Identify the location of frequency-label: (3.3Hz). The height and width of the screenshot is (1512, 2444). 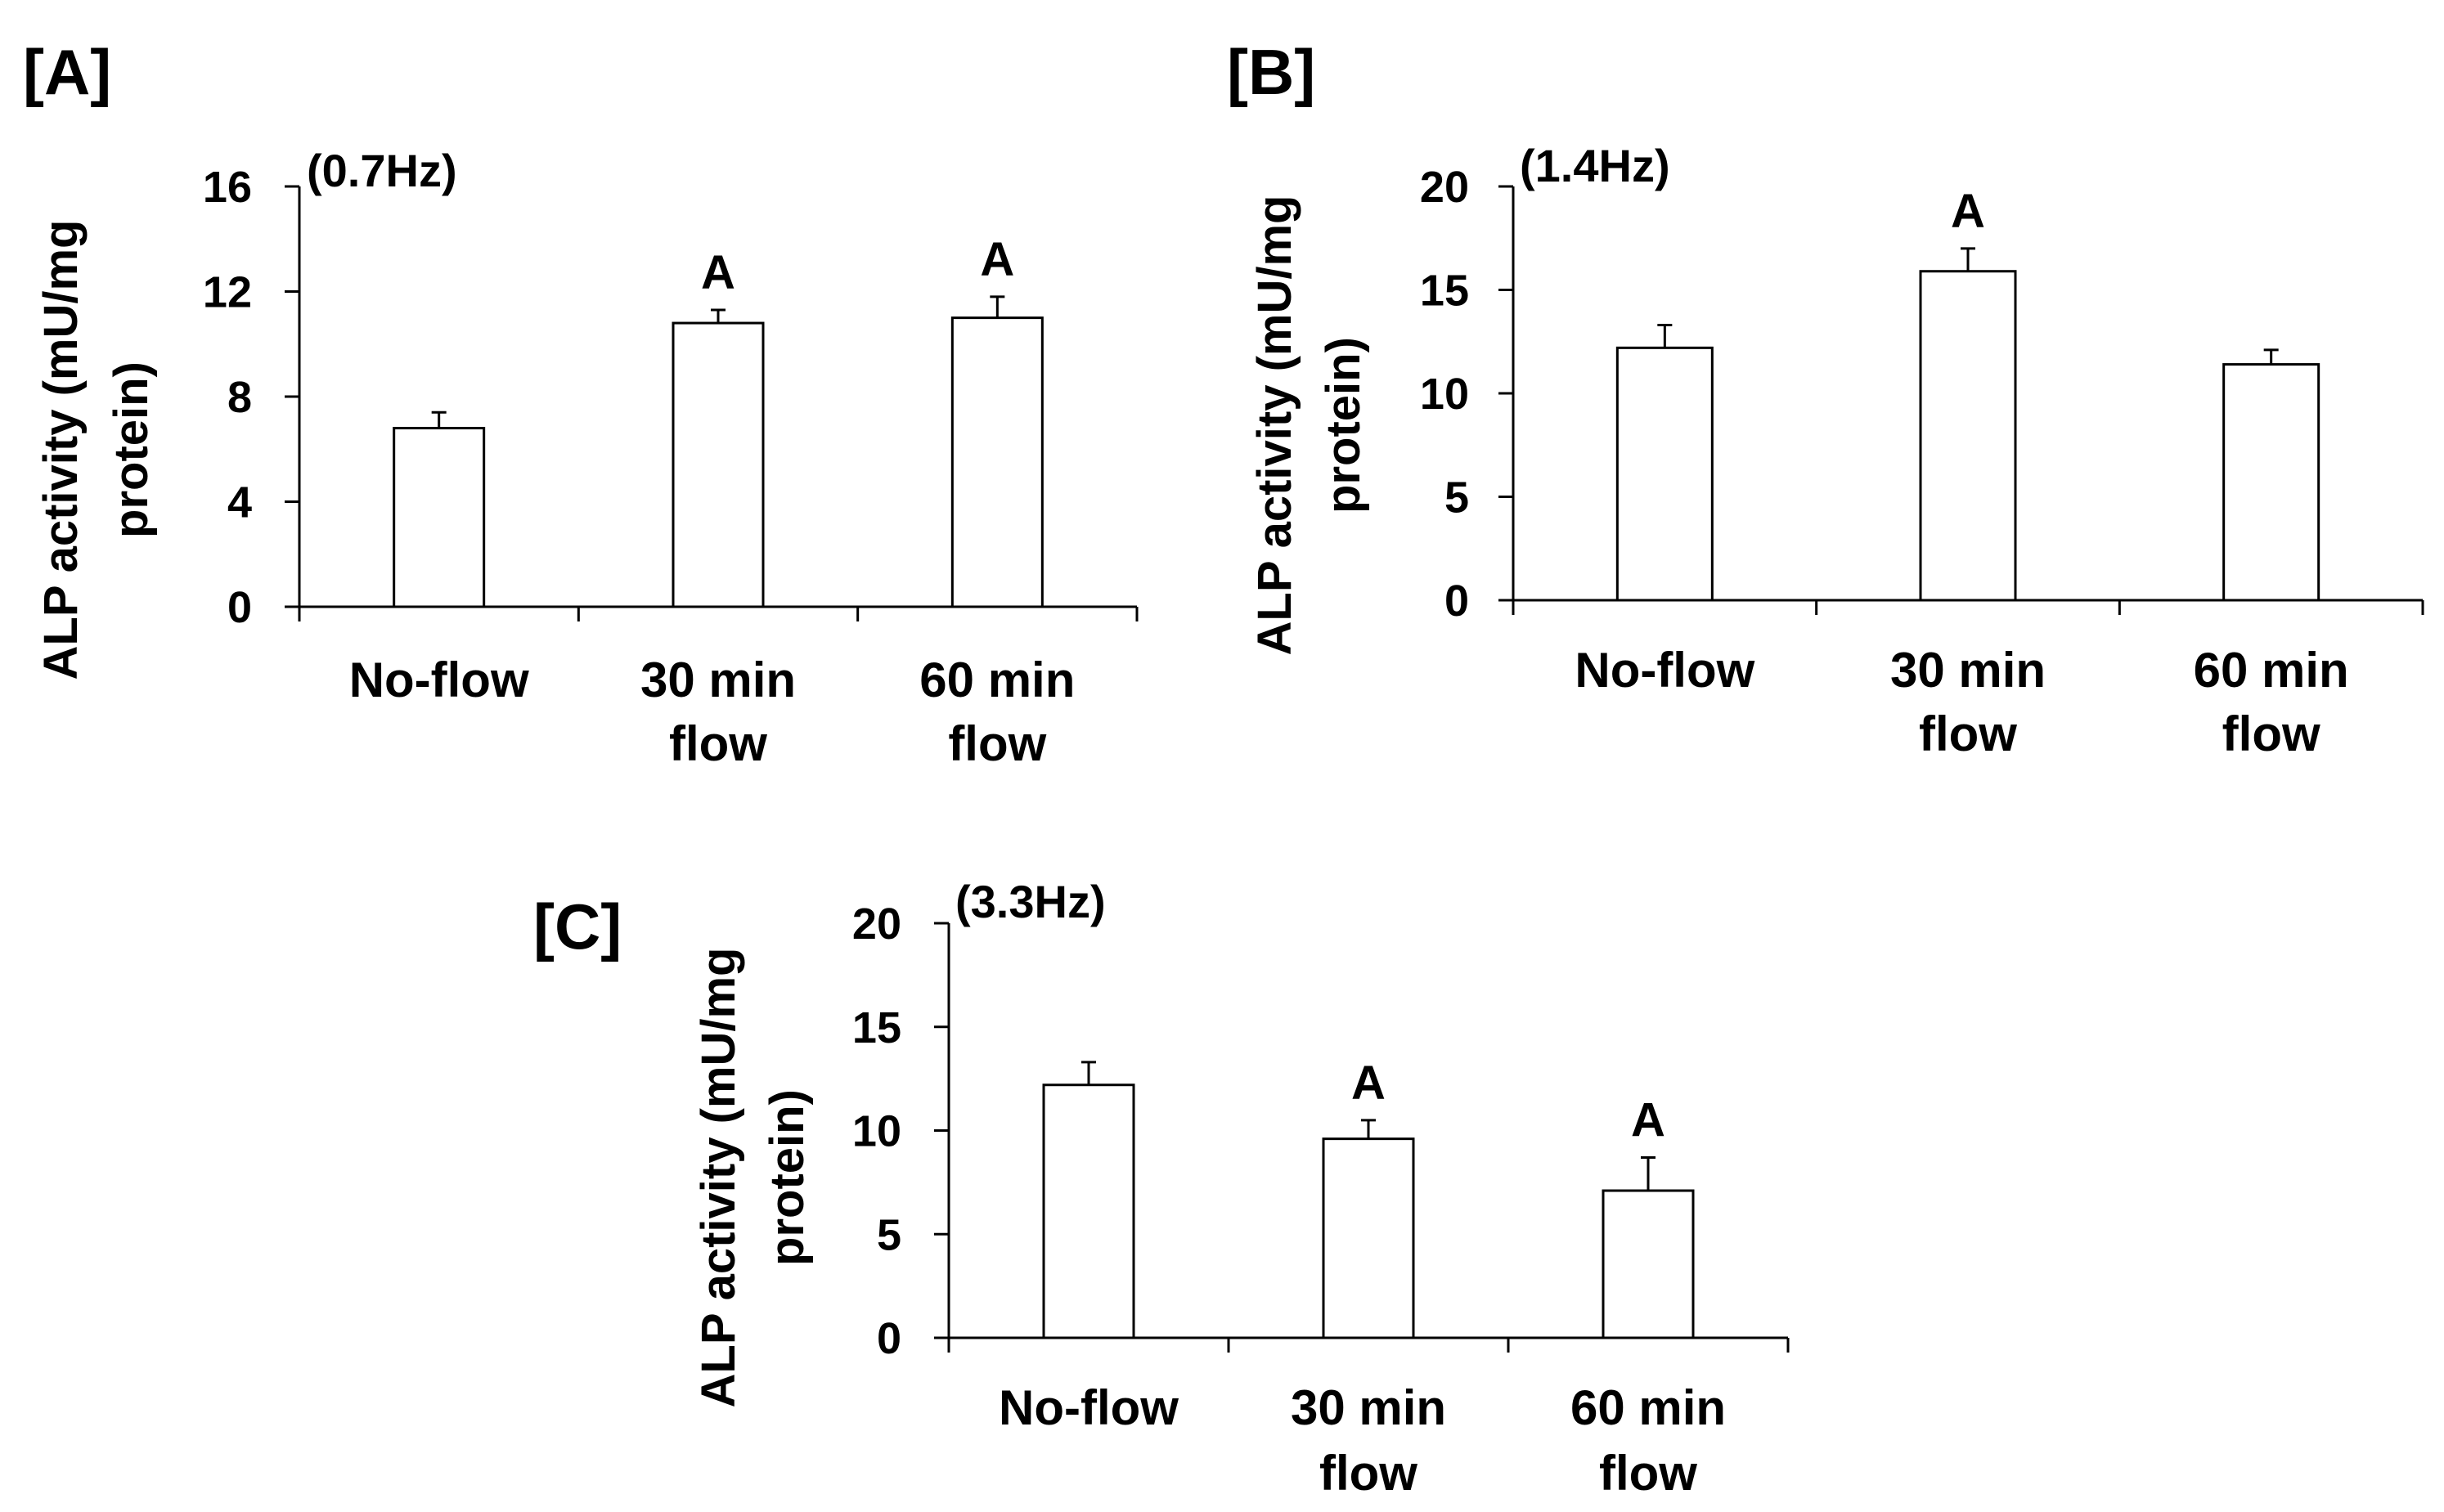
(1030, 902).